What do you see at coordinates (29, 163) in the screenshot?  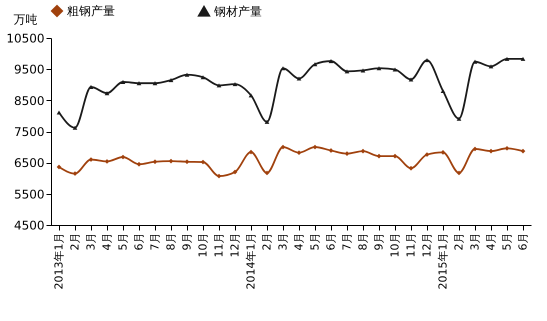 I see `y-tick-label: 6500` at bounding box center [29, 163].